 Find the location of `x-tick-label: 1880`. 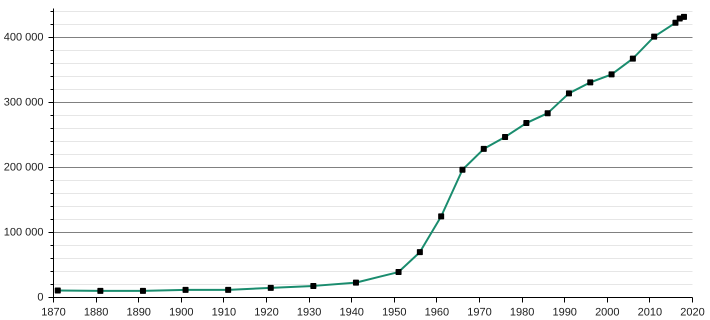

x-tick-label: 1880 is located at coordinates (96, 312).